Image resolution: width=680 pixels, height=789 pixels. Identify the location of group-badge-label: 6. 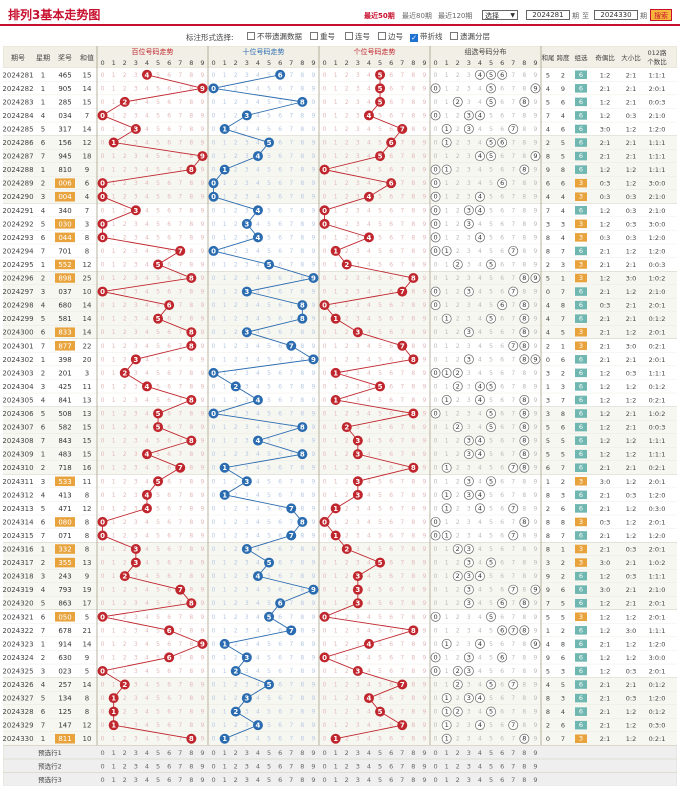
(581, 454).